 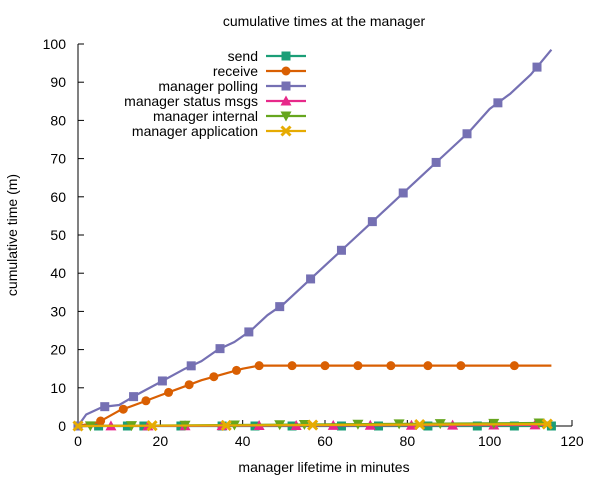 What do you see at coordinates (55, 44) in the screenshot?
I see `y-tick-label: 100` at bounding box center [55, 44].